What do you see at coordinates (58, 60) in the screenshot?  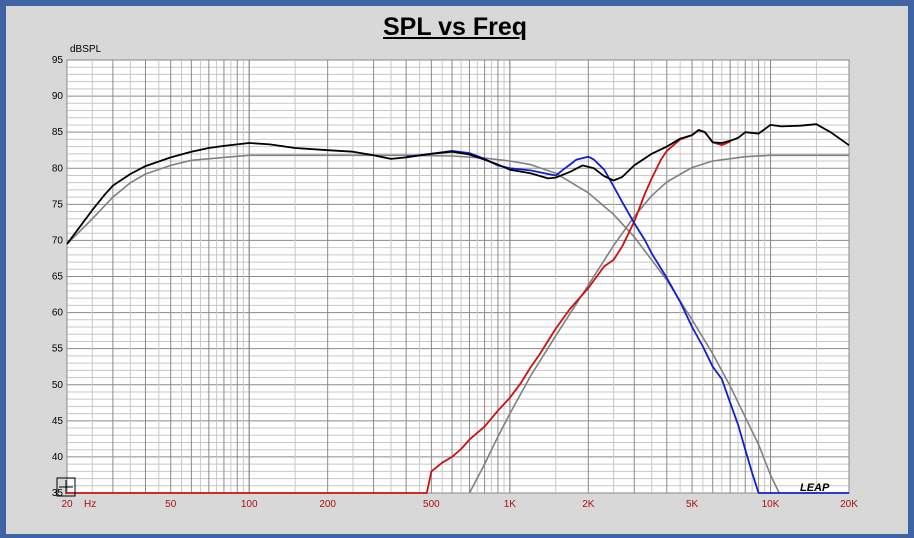 I see `y-tick-label: 95` at bounding box center [58, 60].